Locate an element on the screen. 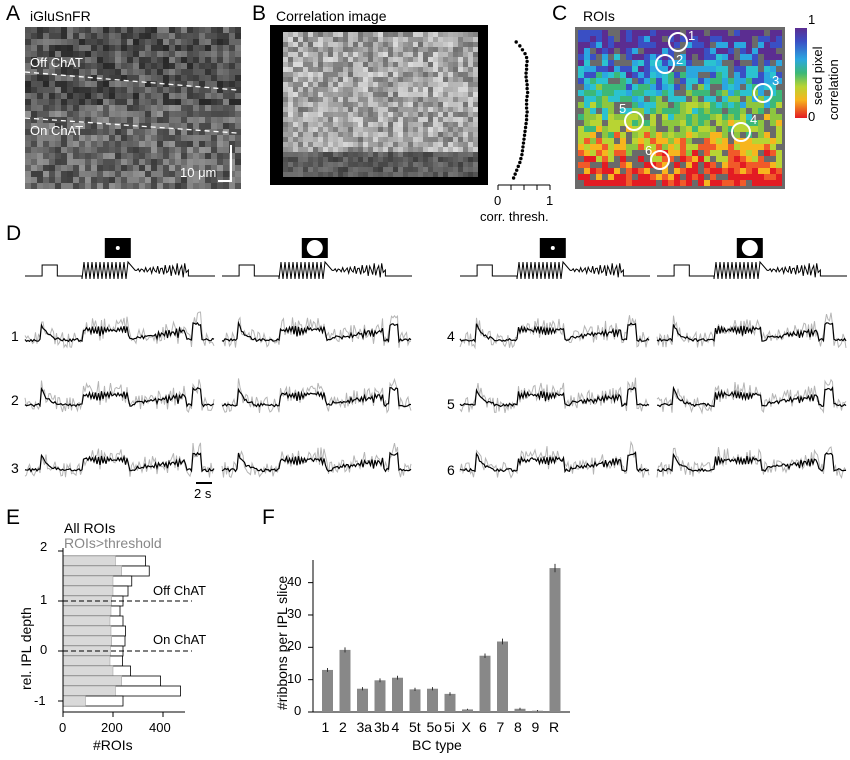  panel-d-letter: D is located at coordinates (14, 233).